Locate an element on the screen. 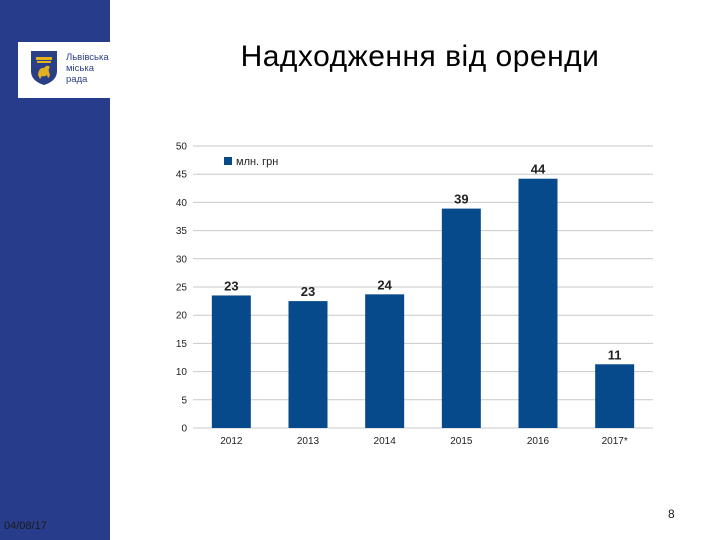 The height and width of the screenshot is (540, 720). x-tick-label: 2012 is located at coordinates (231, 441).